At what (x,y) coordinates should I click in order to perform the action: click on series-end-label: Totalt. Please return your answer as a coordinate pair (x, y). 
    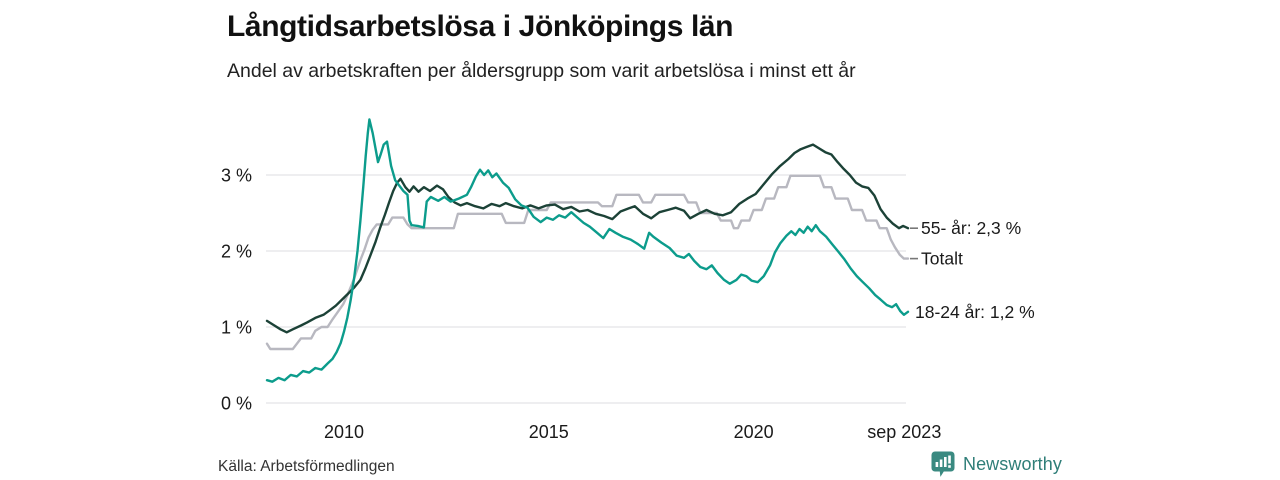
    Looking at the image, I should click on (942, 259).